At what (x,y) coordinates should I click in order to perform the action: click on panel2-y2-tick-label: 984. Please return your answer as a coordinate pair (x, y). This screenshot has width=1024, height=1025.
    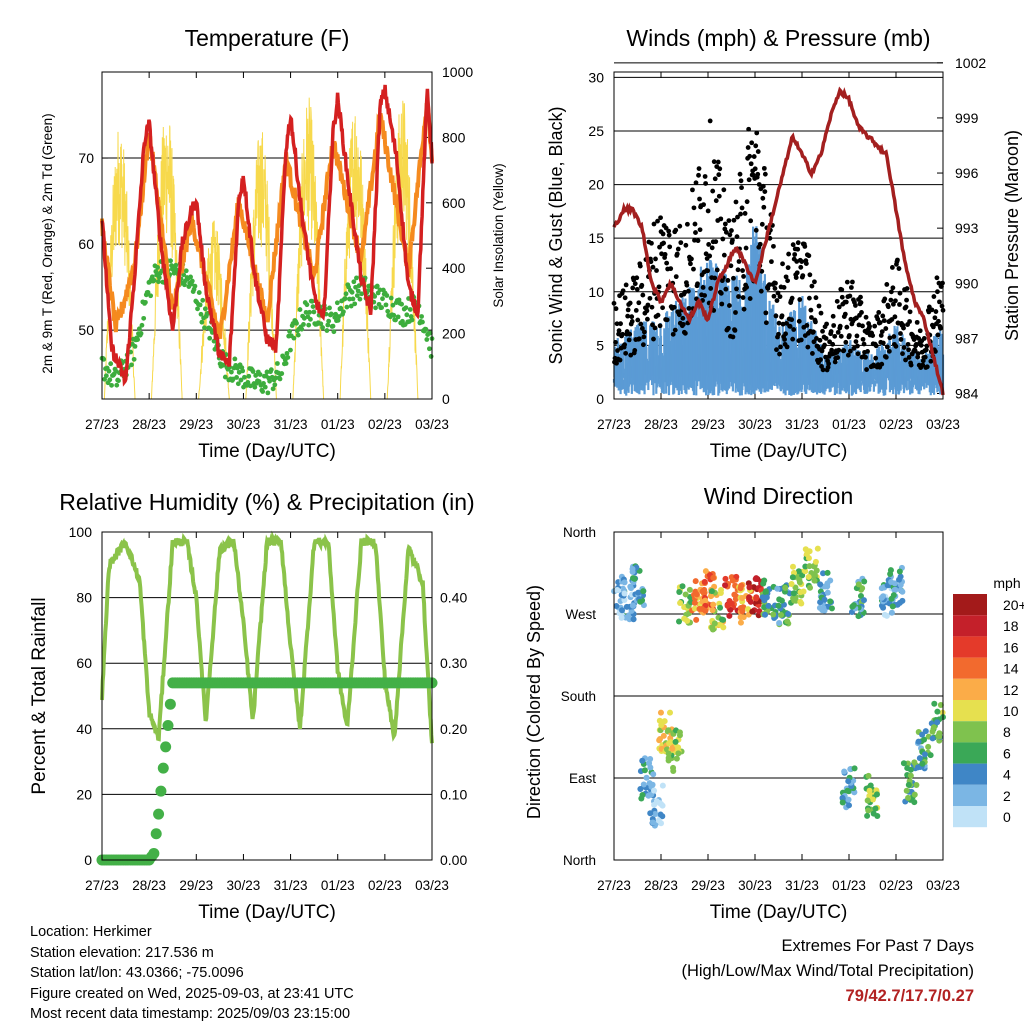
    Looking at the image, I should click on (967, 393).